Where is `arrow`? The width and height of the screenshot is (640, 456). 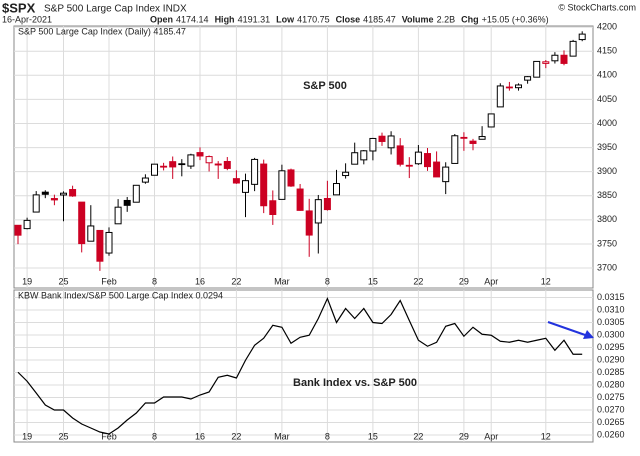 arrow is located at coordinates (568, 329).